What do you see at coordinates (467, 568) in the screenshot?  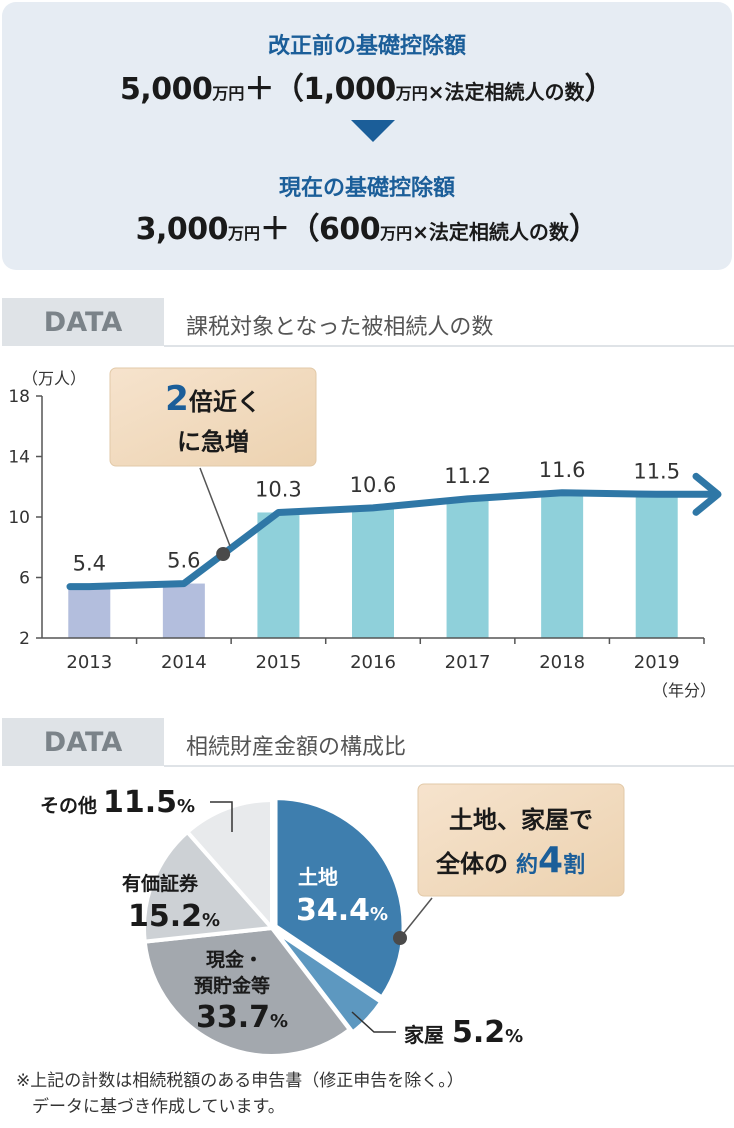 I see `bar-2017` at bounding box center [467, 568].